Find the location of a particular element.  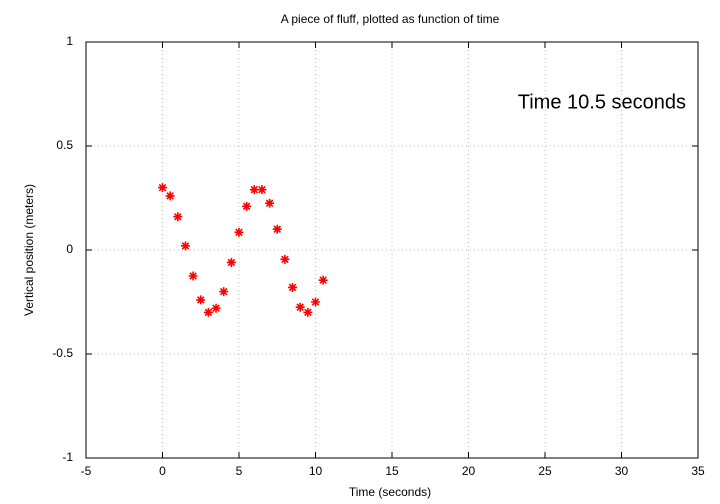

x-tick-label: 0 is located at coordinates (162, 471).